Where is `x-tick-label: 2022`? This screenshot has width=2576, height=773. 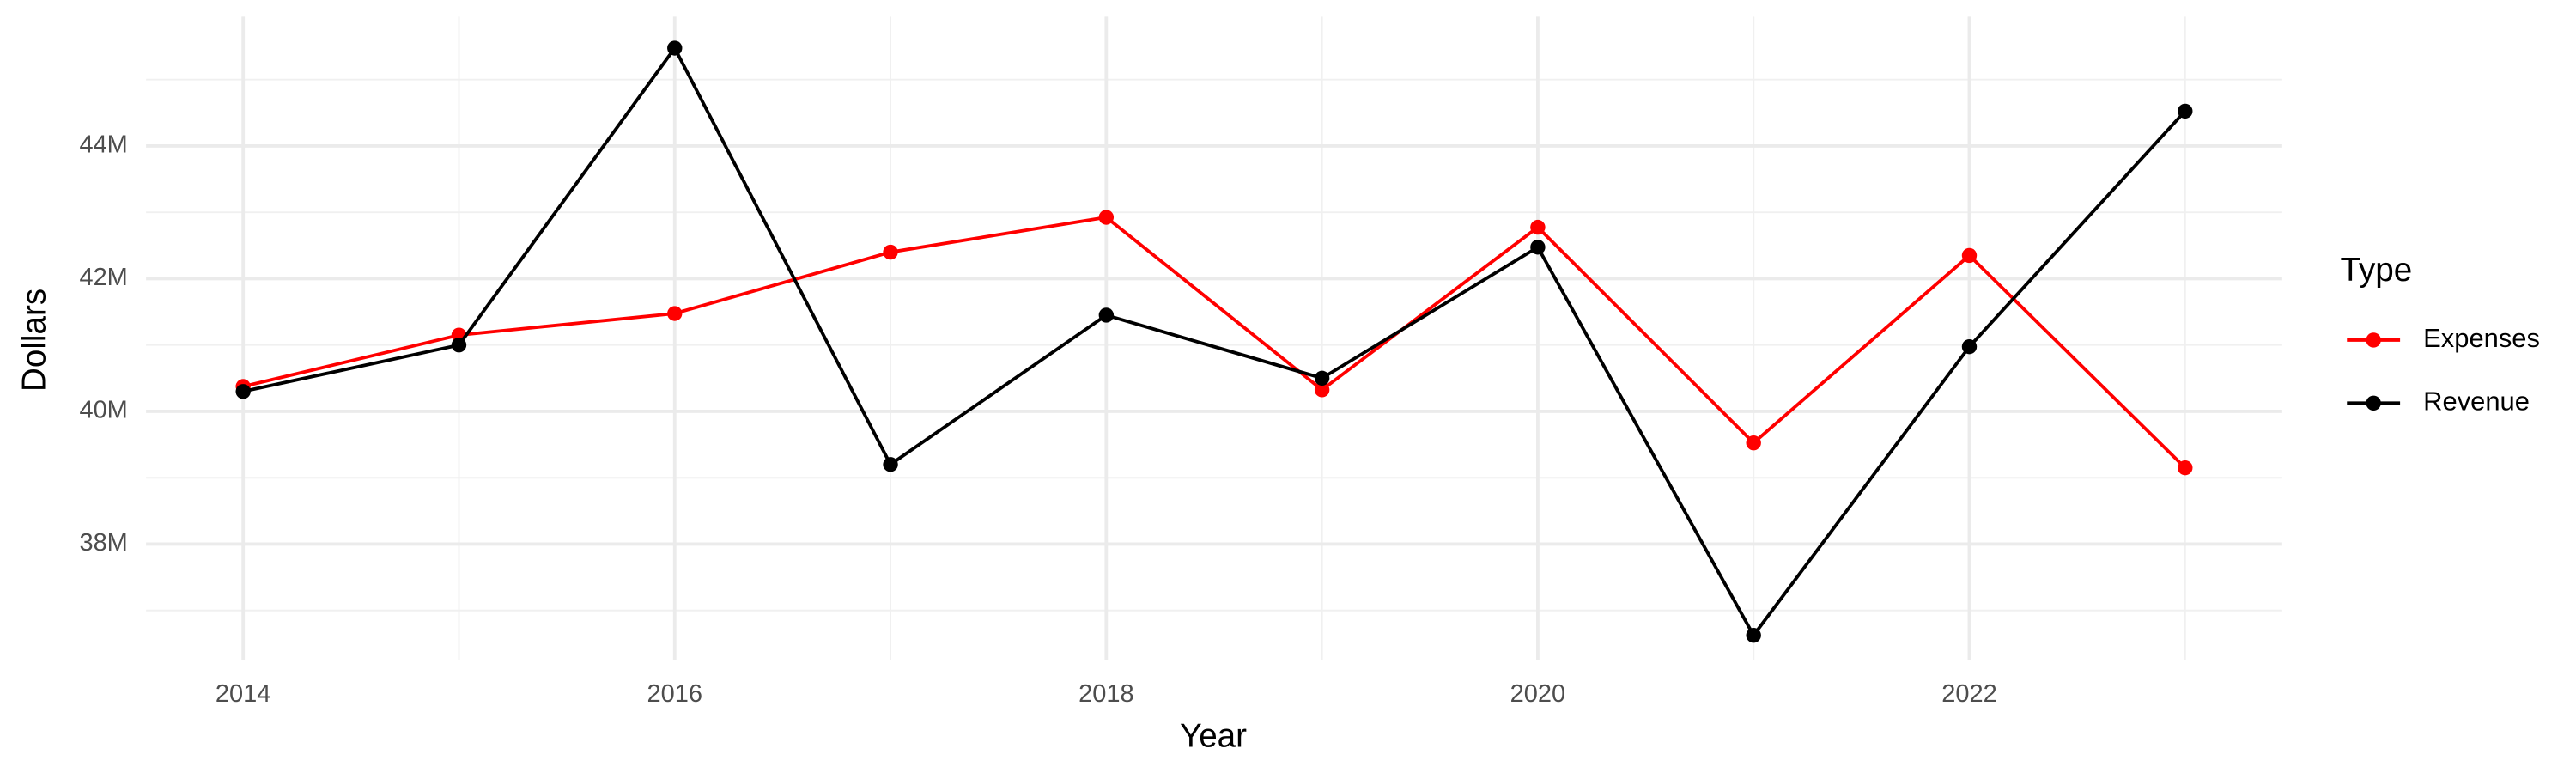 x-tick-label: 2022 is located at coordinates (1968, 694).